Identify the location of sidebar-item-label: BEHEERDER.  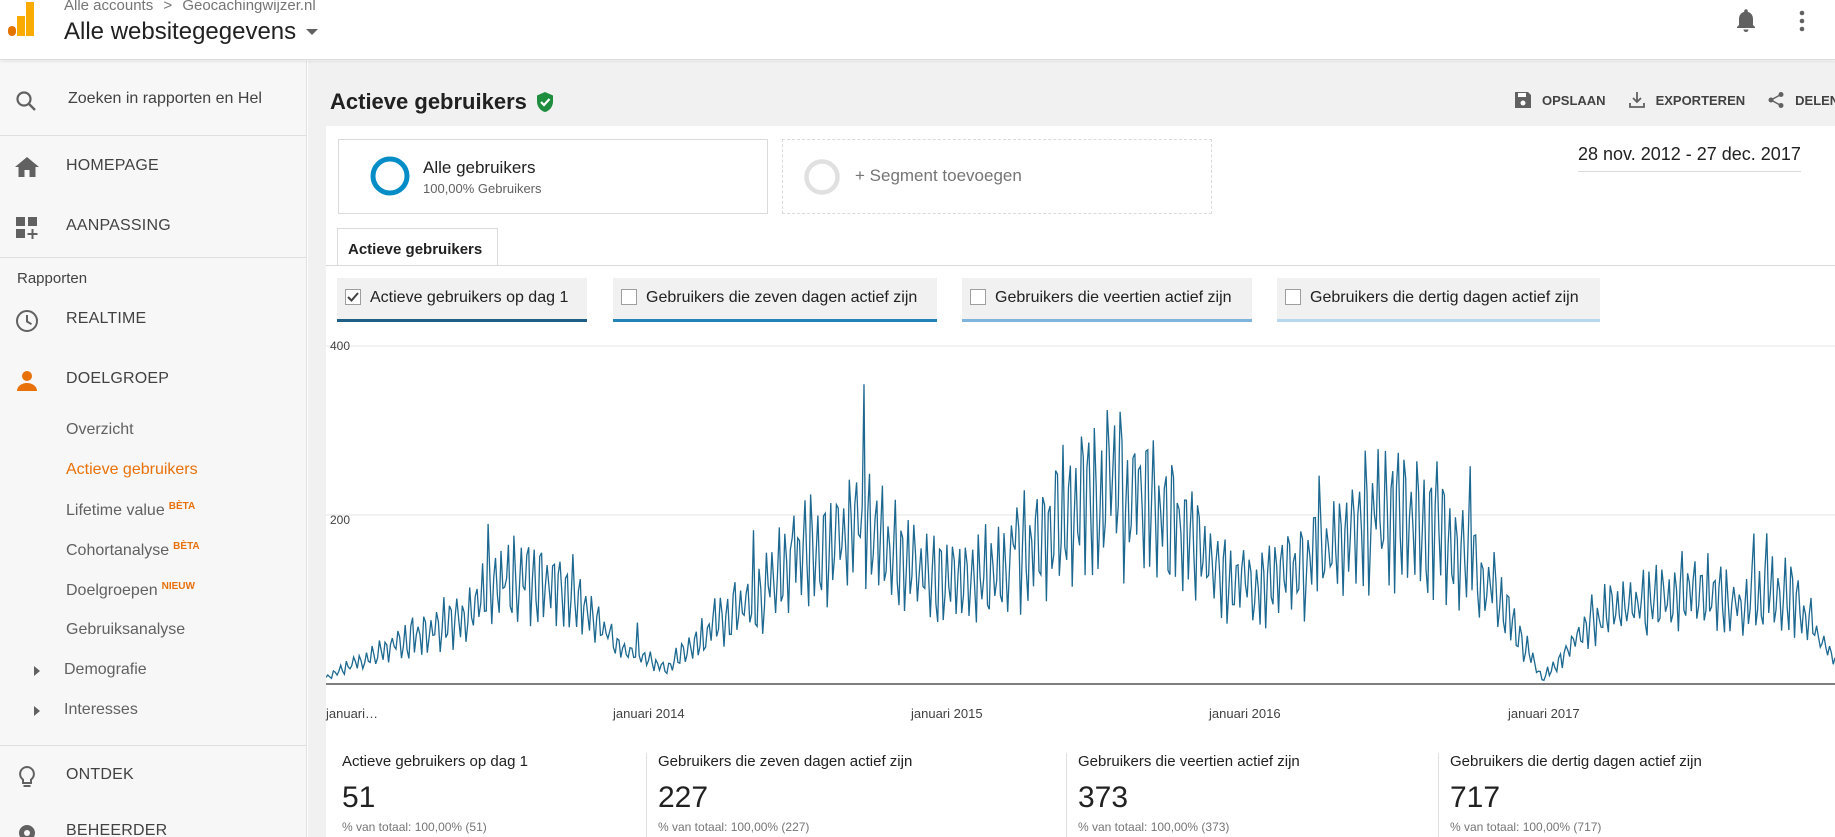
(117, 829).